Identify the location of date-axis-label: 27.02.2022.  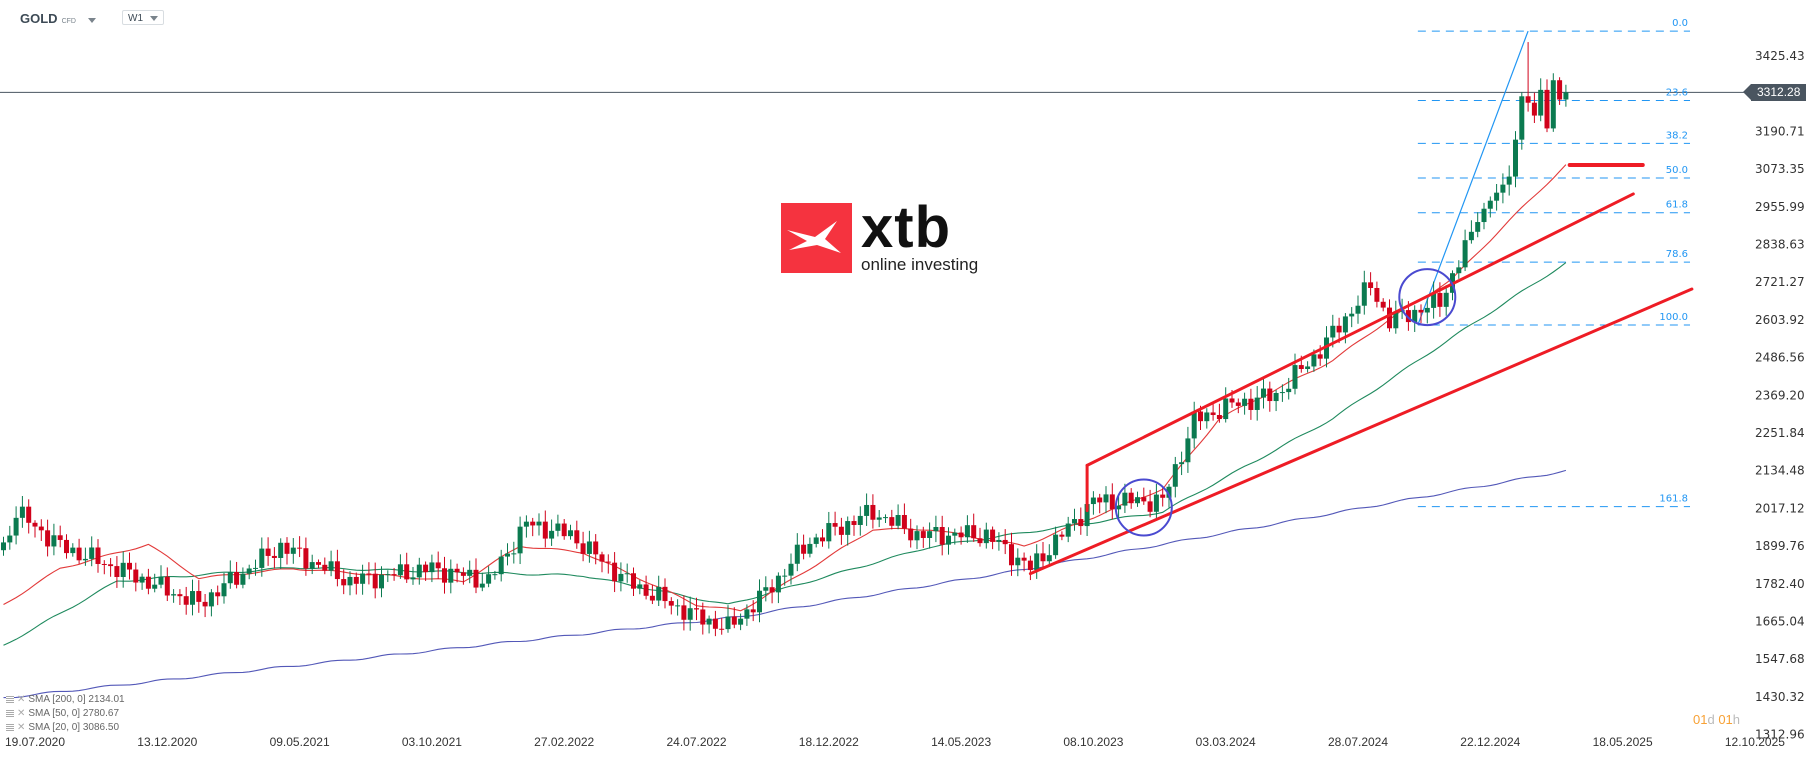
(564, 742).